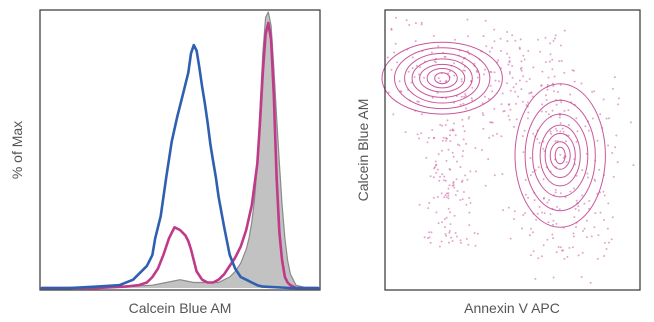  Describe the element at coordinates (180, 308) in the screenshot. I see `histogram-x-axis-label: Calcein Blue AM` at that location.